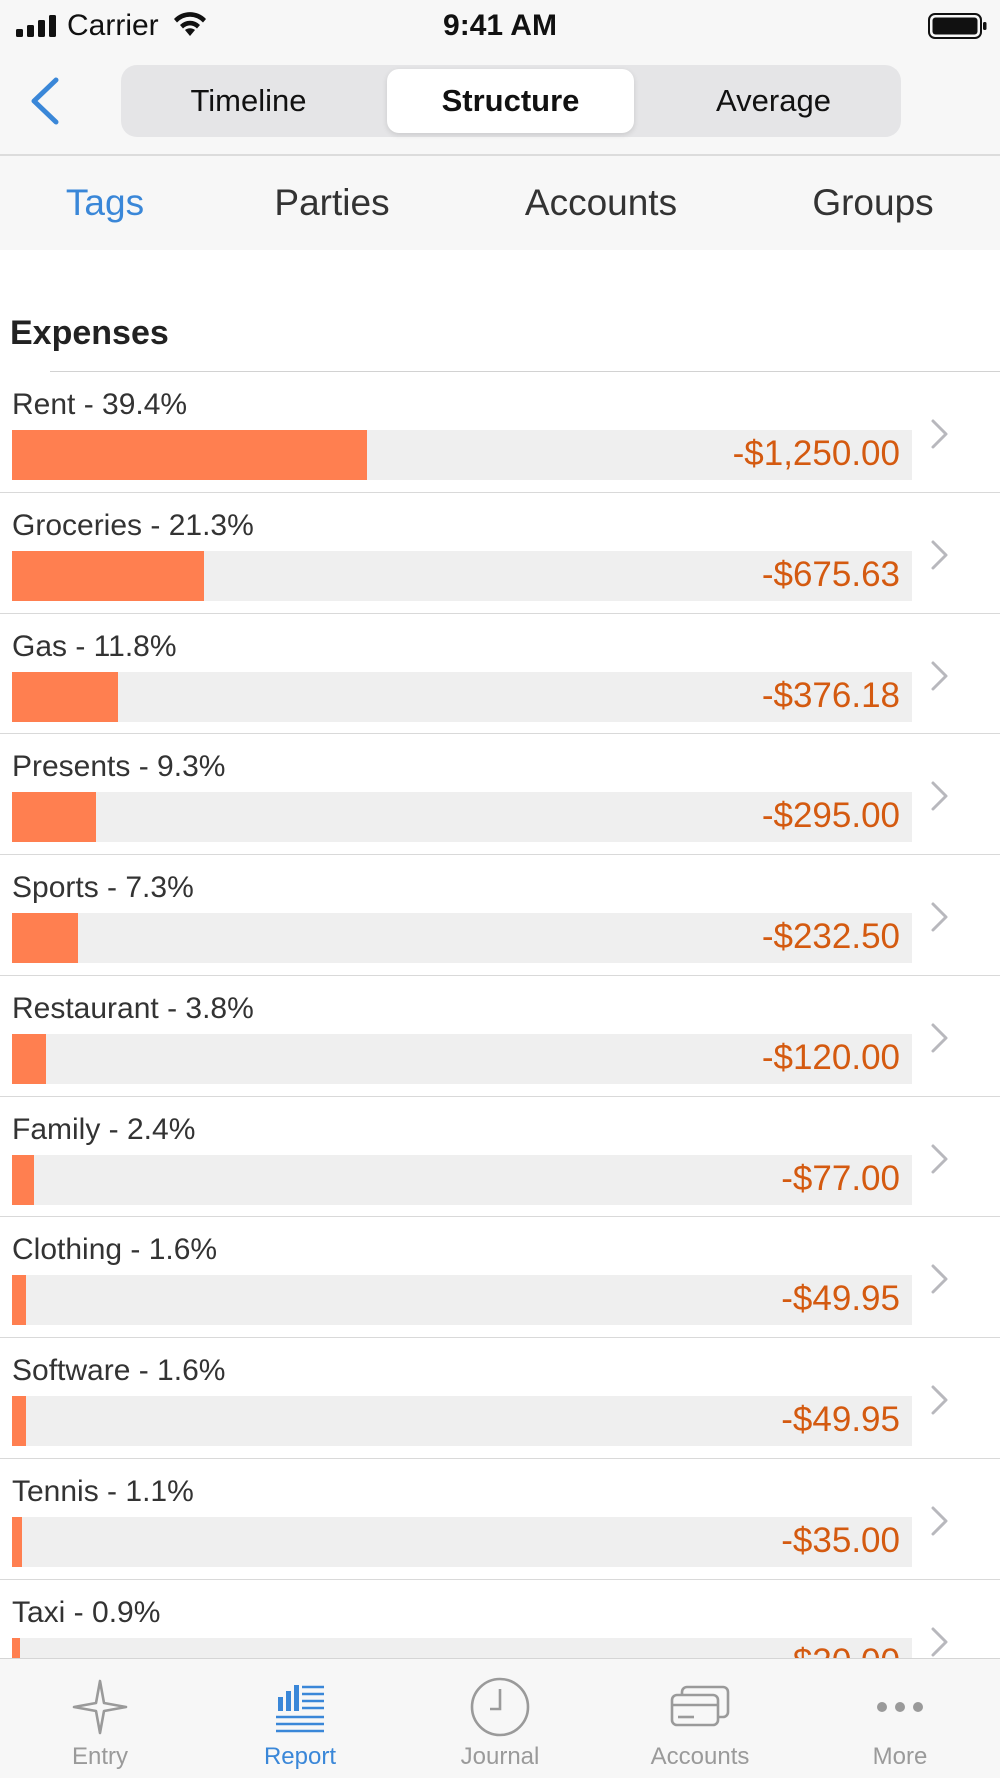 The width and height of the screenshot is (1000, 1778). Describe the element at coordinates (830, 574) in the screenshot. I see `amount-value: -$675.63` at that location.